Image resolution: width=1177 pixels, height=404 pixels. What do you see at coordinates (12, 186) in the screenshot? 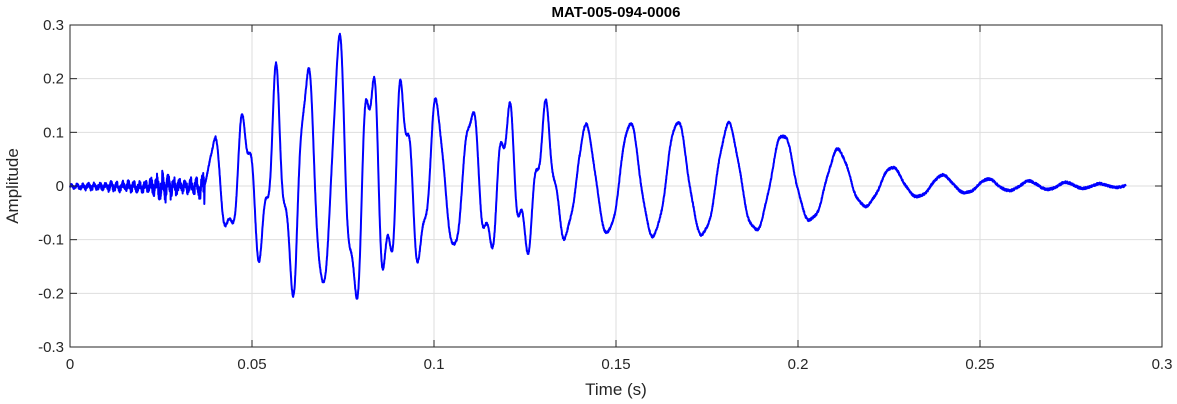
I see `y-axis-label: Amplitude` at bounding box center [12, 186].